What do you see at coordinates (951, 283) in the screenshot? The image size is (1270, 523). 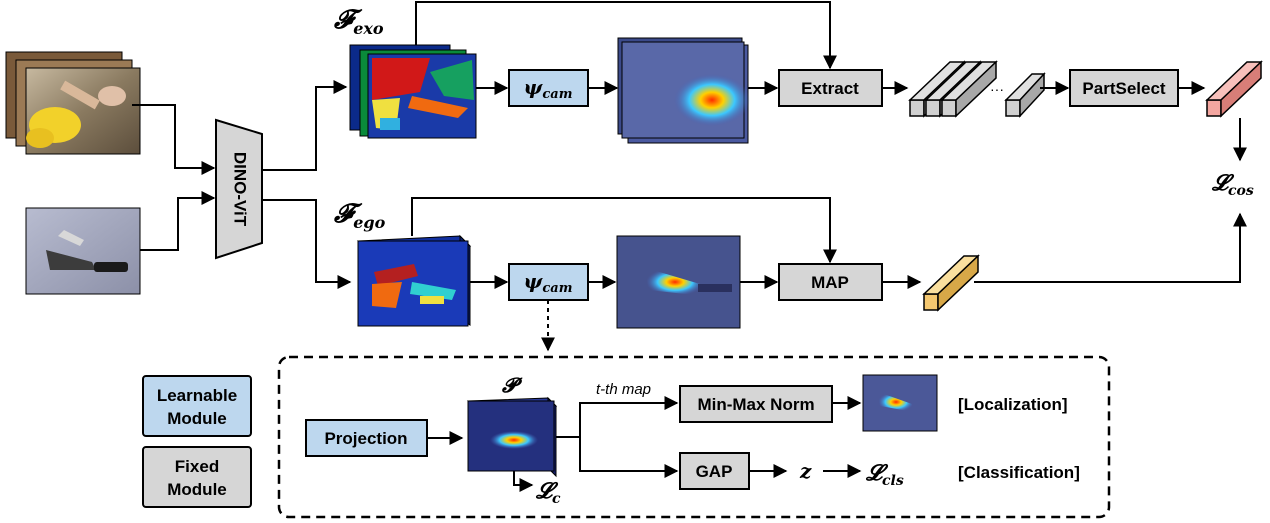 I see `ego-pooled-feature` at bounding box center [951, 283].